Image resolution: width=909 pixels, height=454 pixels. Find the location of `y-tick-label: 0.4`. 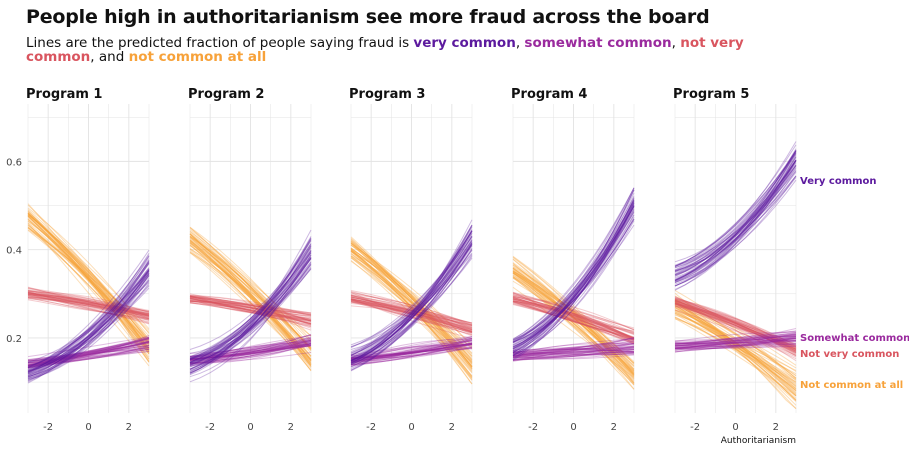

y-tick-label: 0.4 is located at coordinates (14, 251).